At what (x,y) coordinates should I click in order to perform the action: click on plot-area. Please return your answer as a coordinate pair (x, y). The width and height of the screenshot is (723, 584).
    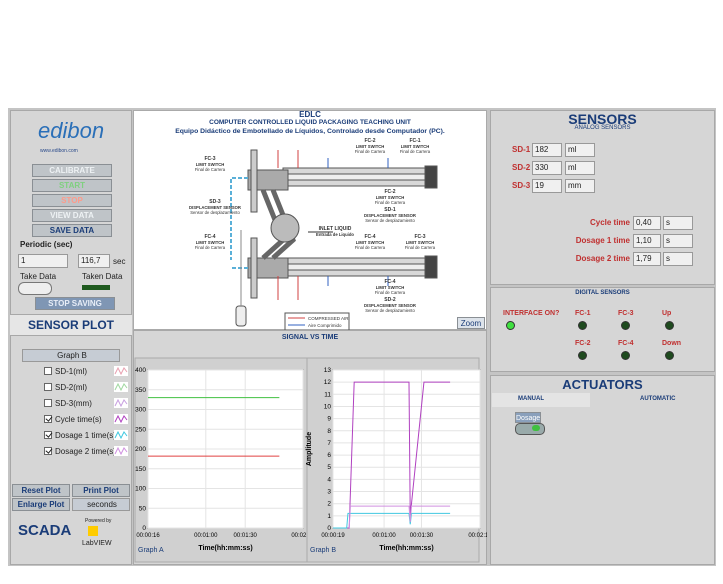
    Looking at the image, I should click on (406, 449).